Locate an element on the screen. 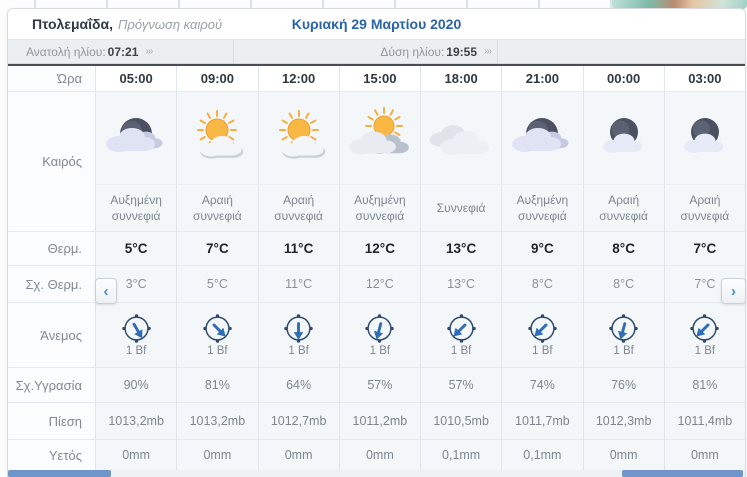 Image resolution: width=747 pixels, height=477 pixels. pressure-cell: 1012,7mb is located at coordinates (298, 421).